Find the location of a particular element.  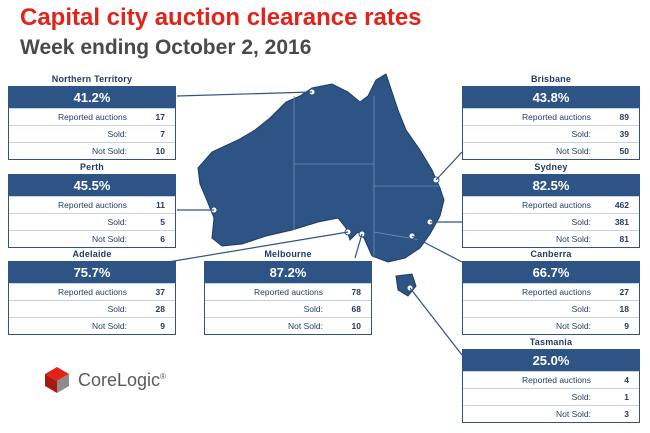

sold-row: Sold: 7 is located at coordinates (92, 133).